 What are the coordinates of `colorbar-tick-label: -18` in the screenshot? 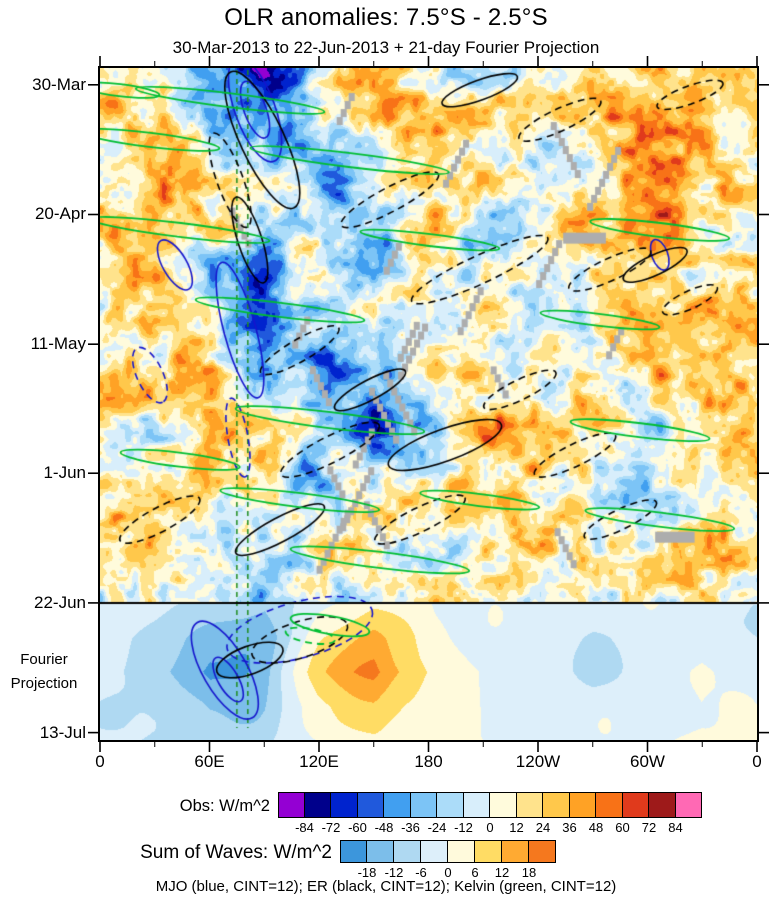 It's located at (367, 872).